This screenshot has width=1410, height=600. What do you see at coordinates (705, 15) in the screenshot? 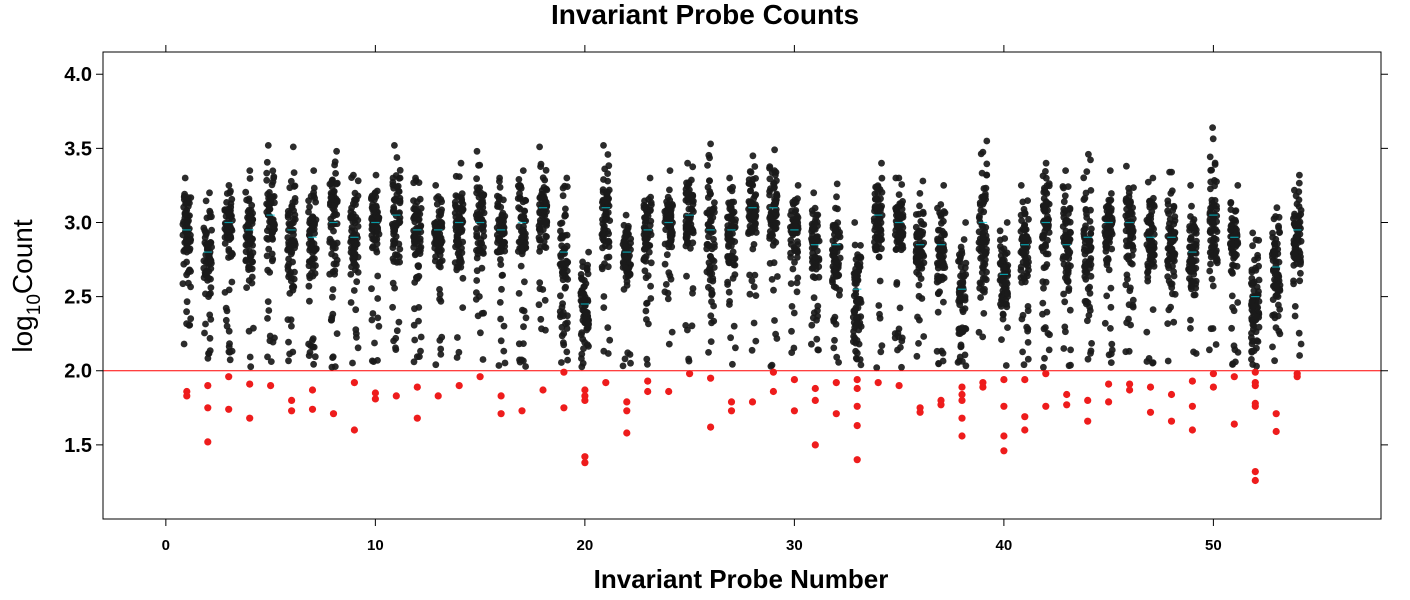
I see `chart-title: Invariant Probe Counts` at bounding box center [705, 15].